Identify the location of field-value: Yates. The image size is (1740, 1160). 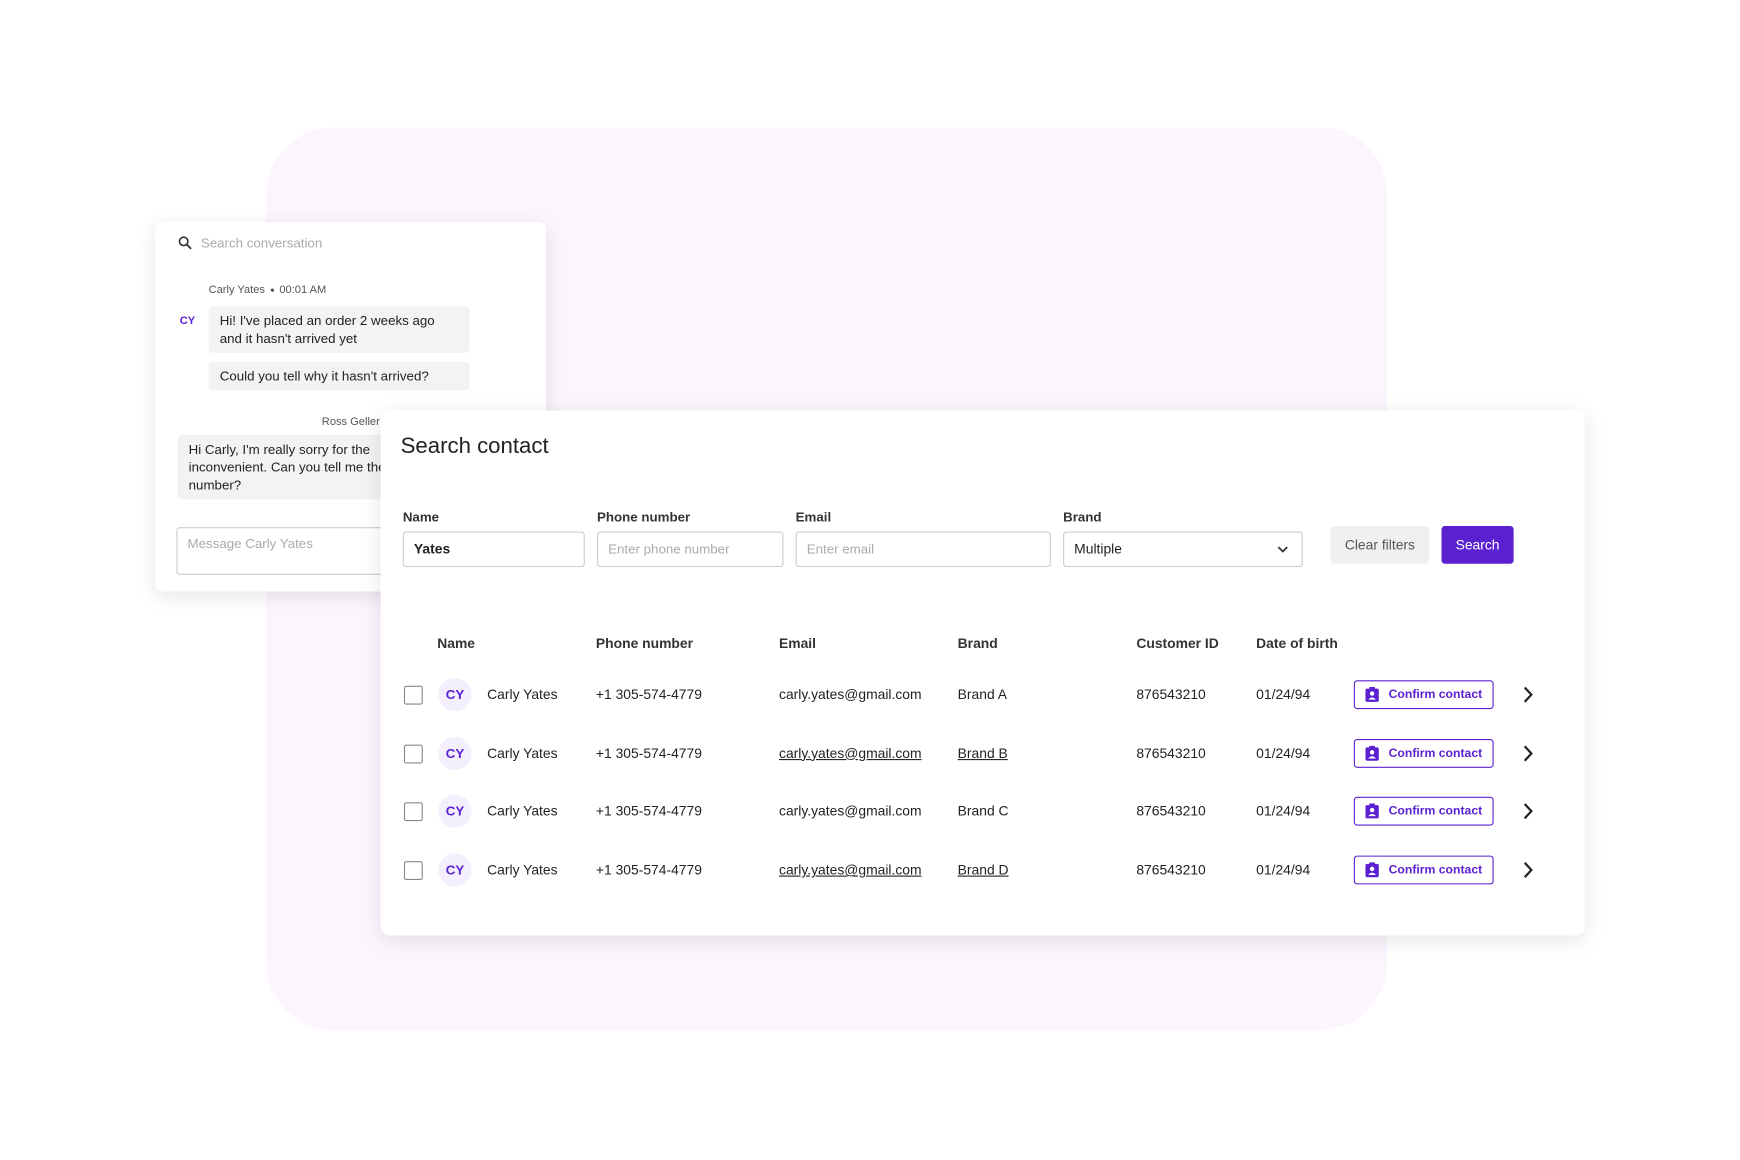
(432, 549).